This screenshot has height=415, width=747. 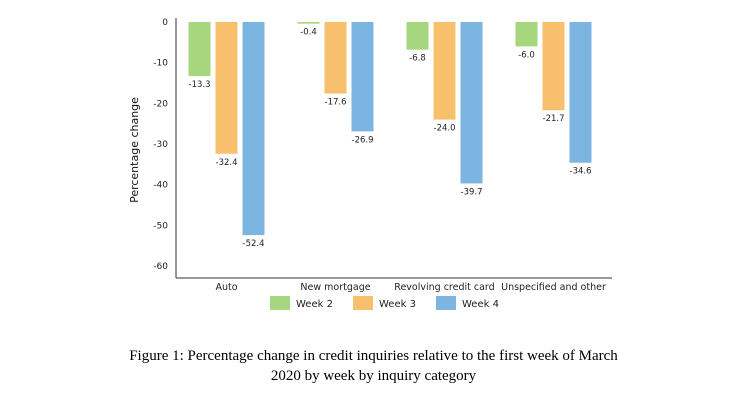 What do you see at coordinates (134, 150) in the screenshot?
I see `y-axis-label: Percentage change` at bounding box center [134, 150].